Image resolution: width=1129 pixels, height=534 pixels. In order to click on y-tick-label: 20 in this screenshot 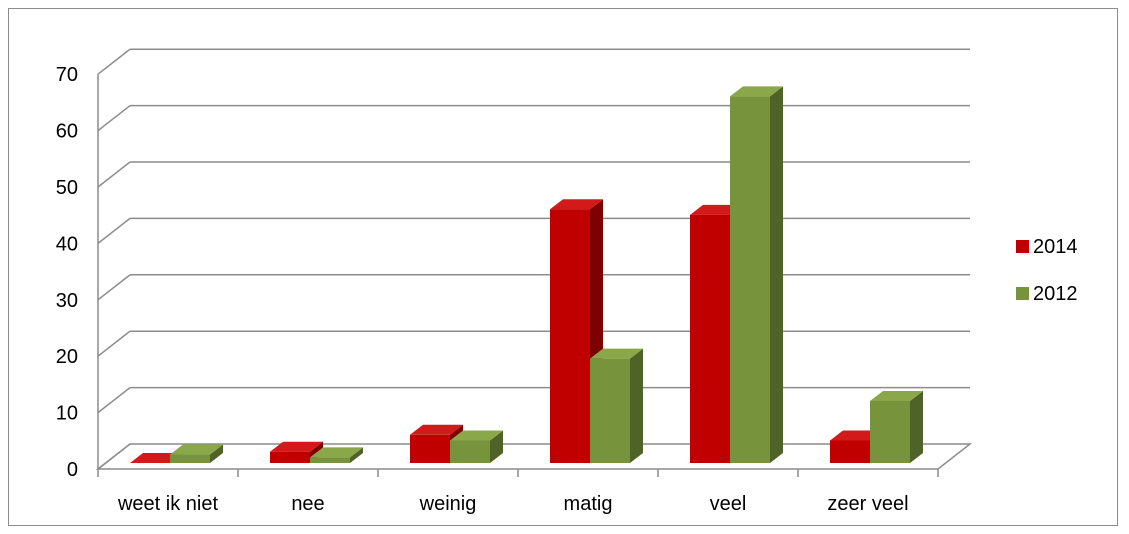, I will do `click(67, 357)`.